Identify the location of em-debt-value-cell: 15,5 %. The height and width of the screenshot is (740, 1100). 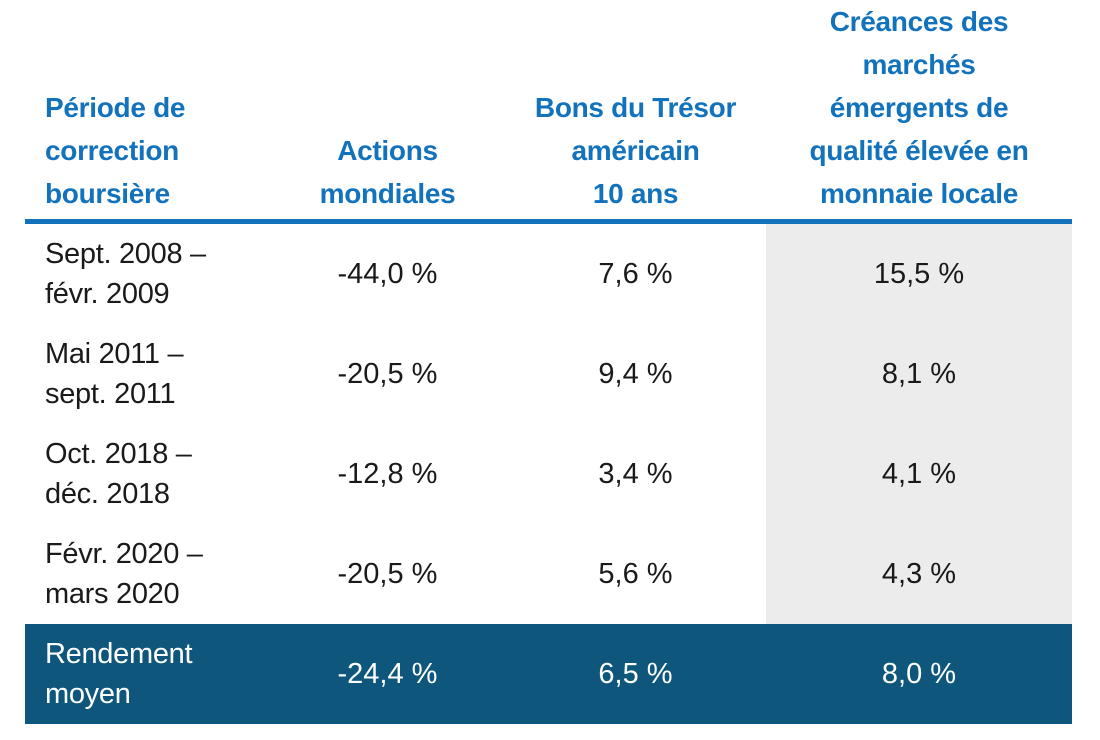
(919, 273).